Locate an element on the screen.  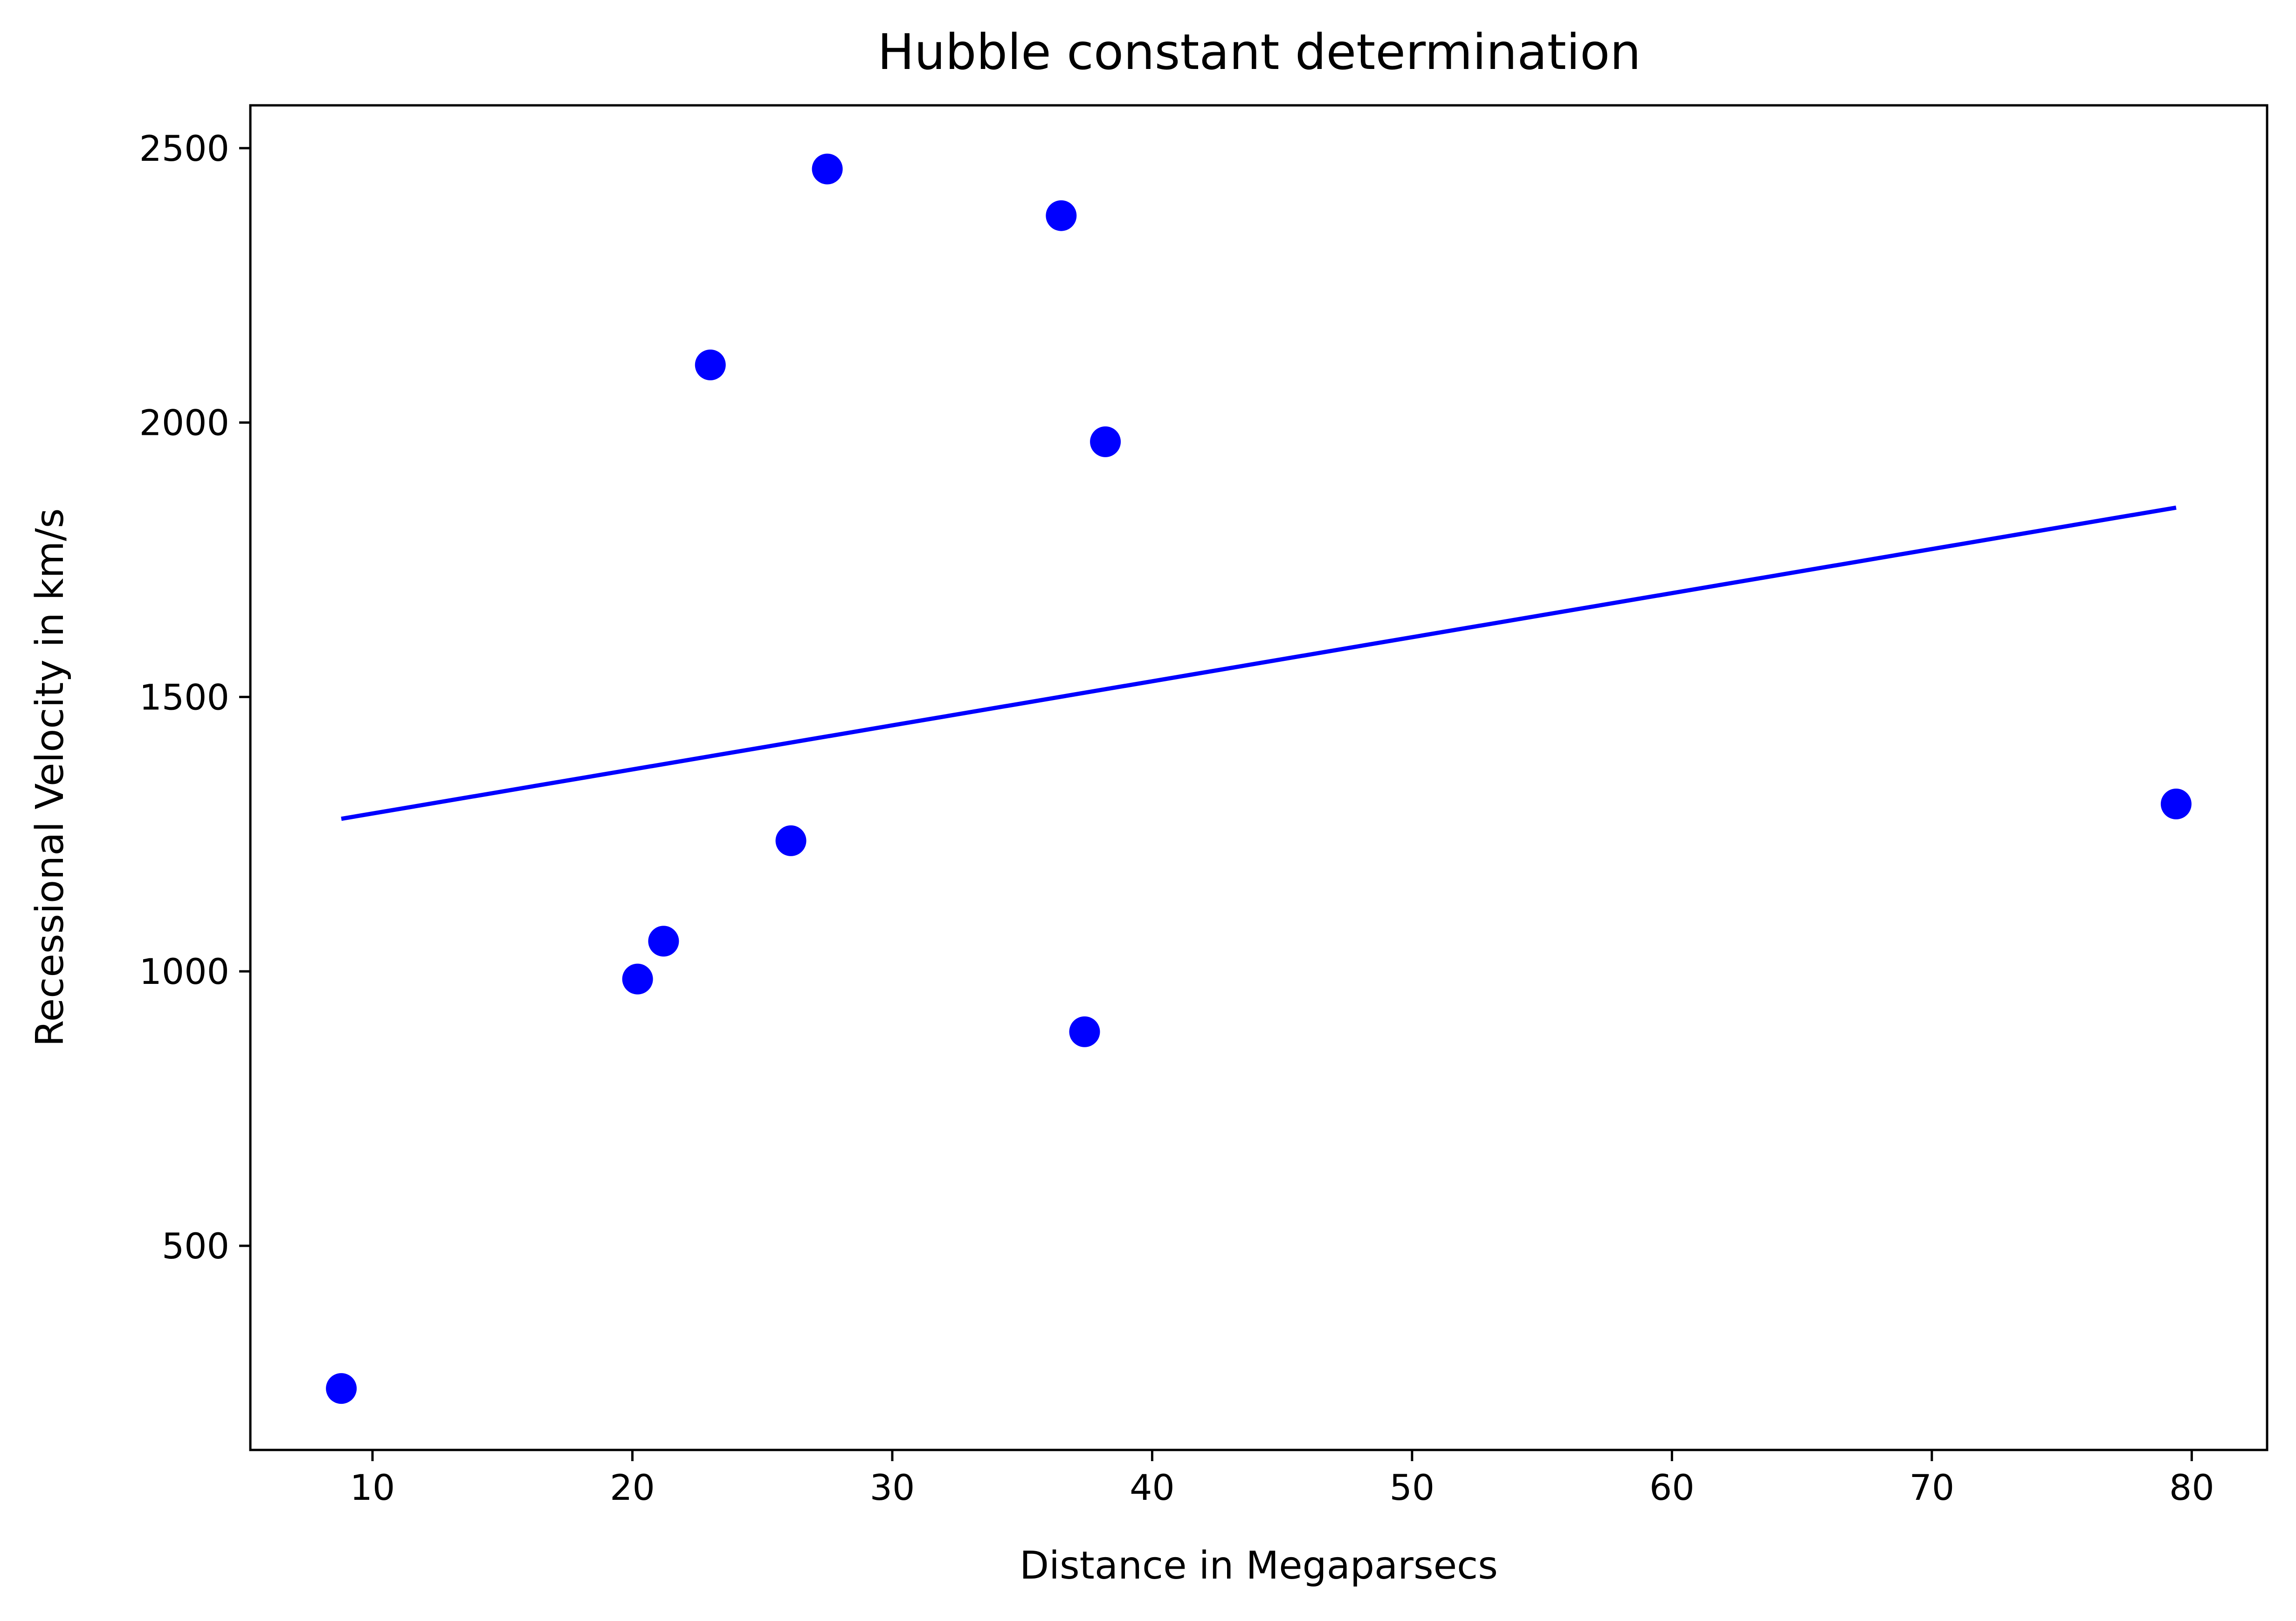
x-tick-label-10: 10 is located at coordinates (372, 1487).